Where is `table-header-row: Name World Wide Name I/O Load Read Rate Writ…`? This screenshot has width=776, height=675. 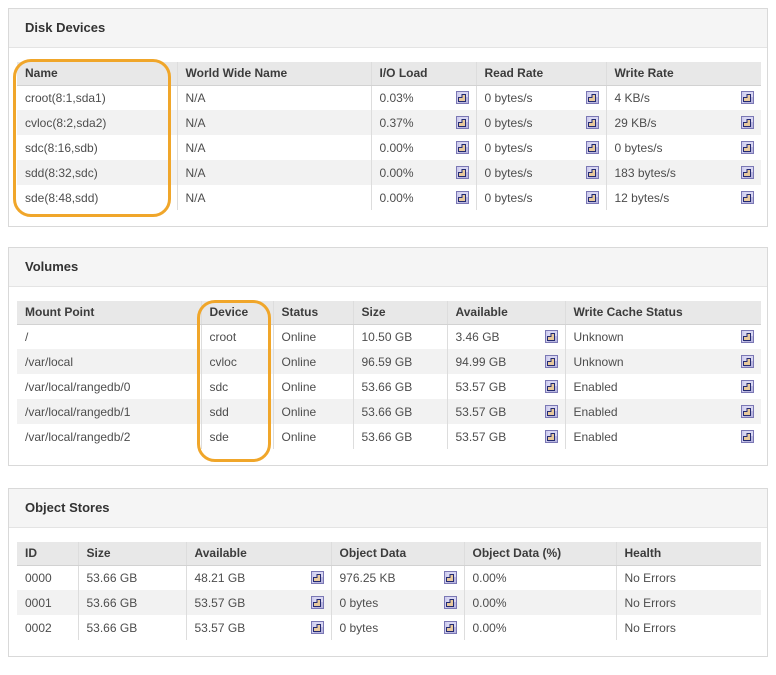 table-header-row: Name World Wide Name I/O Load Read Rate Writ… is located at coordinates (389, 74).